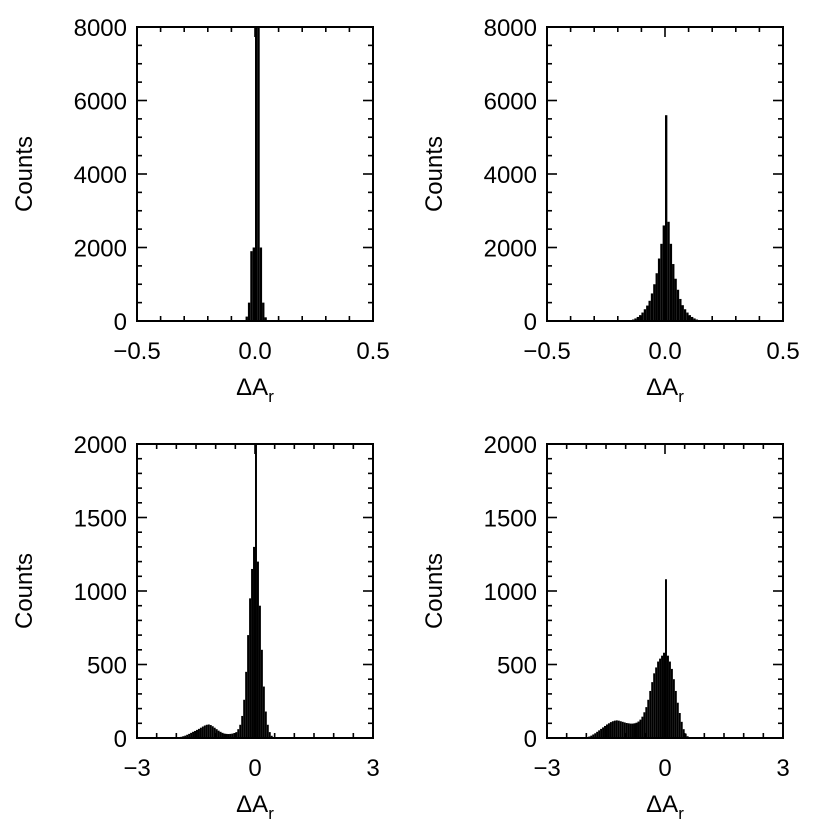 The height and width of the screenshot is (830, 830). I want to click on x-axis-label: ΔAr, so click(665, 390).